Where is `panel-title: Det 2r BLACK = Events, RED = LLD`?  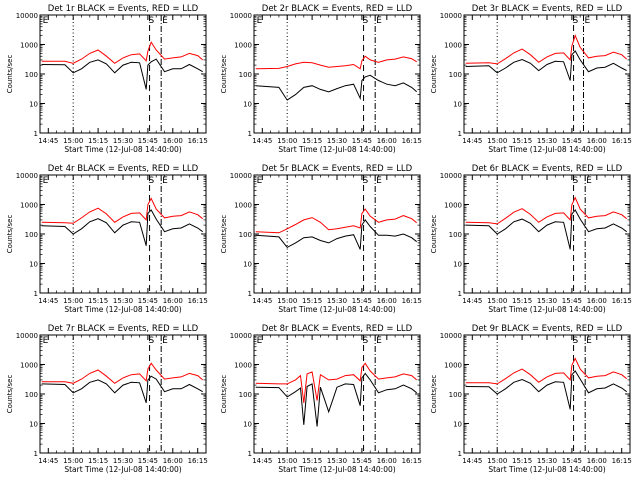 panel-title: Det 2r BLACK = Events, RED = LLD is located at coordinates (337, 9).